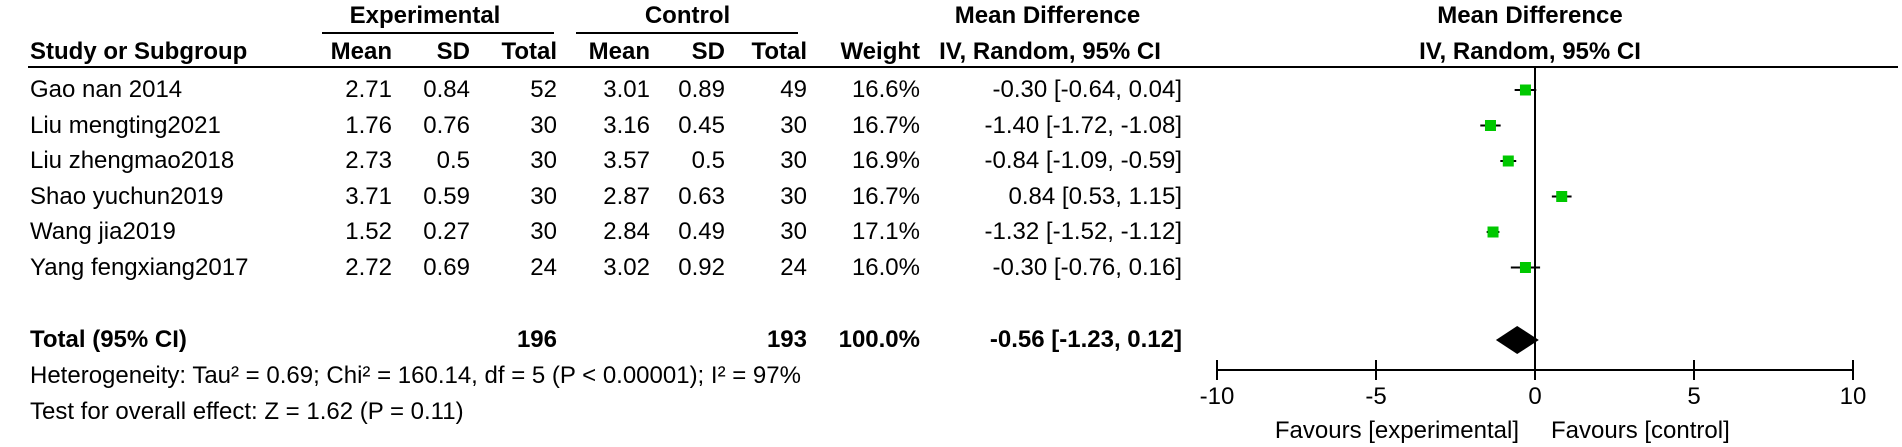 Image resolution: width=1902 pixels, height=447 pixels. What do you see at coordinates (536, 339) in the screenshot?
I see `total-experimental: 196` at bounding box center [536, 339].